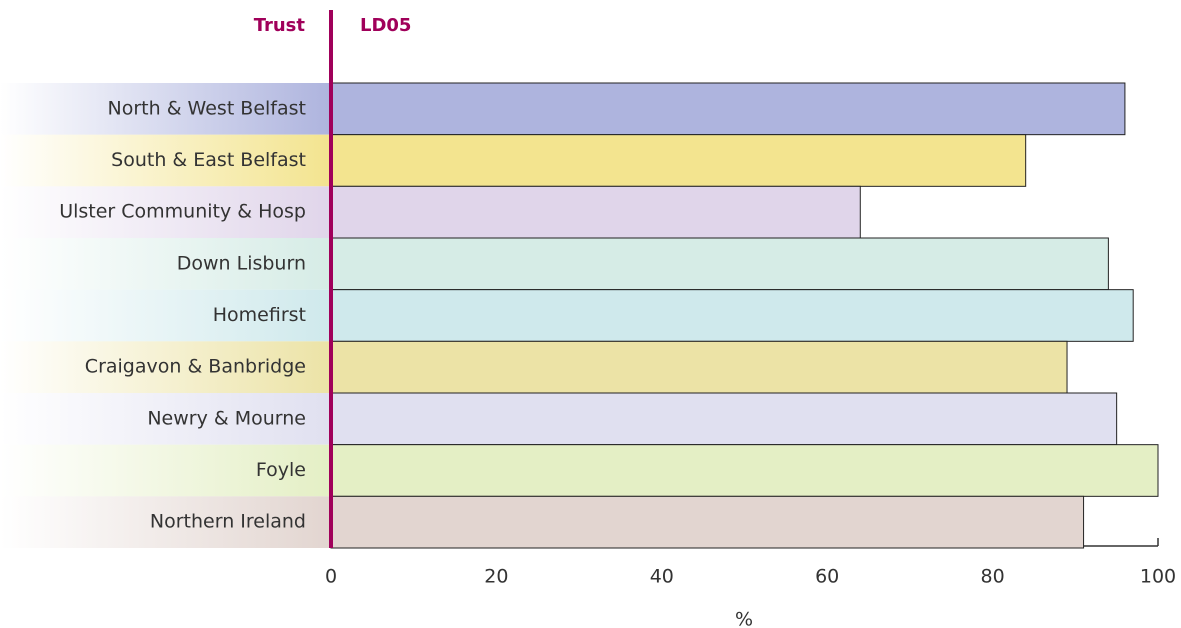 The height and width of the screenshot is (628, 1181). What do you see at coordinates (208, 160) in the screenshot?
I see `y-tick-label: South & East Belfast` at bounding box center [208, 160].